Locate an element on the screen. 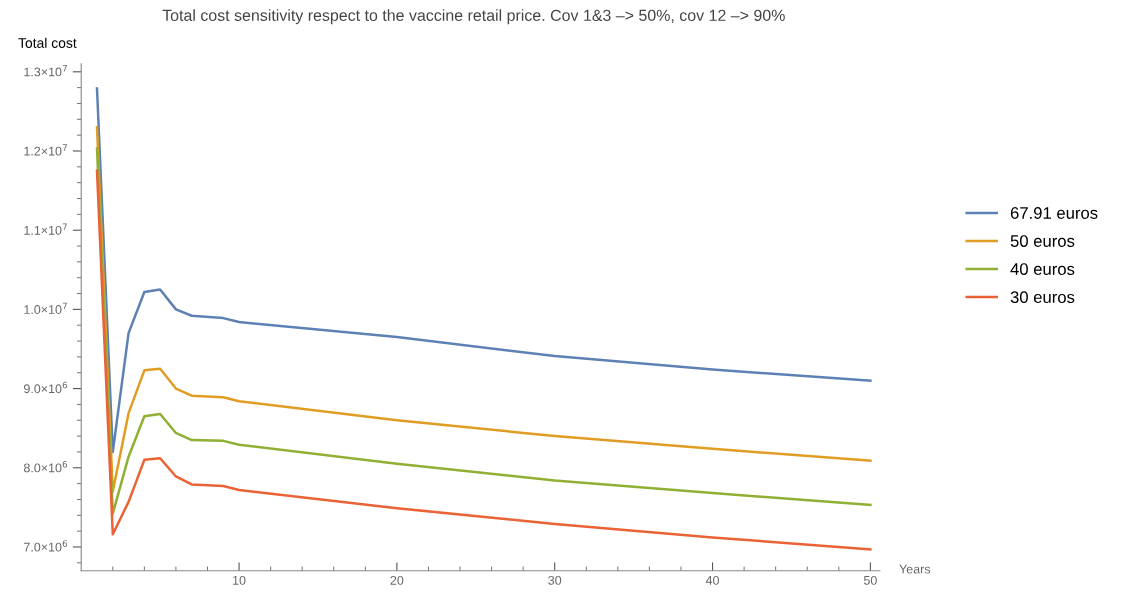 This screenshot has height=597, width=1128. x-tick-label: 10 is located at coordinates (239, 580).